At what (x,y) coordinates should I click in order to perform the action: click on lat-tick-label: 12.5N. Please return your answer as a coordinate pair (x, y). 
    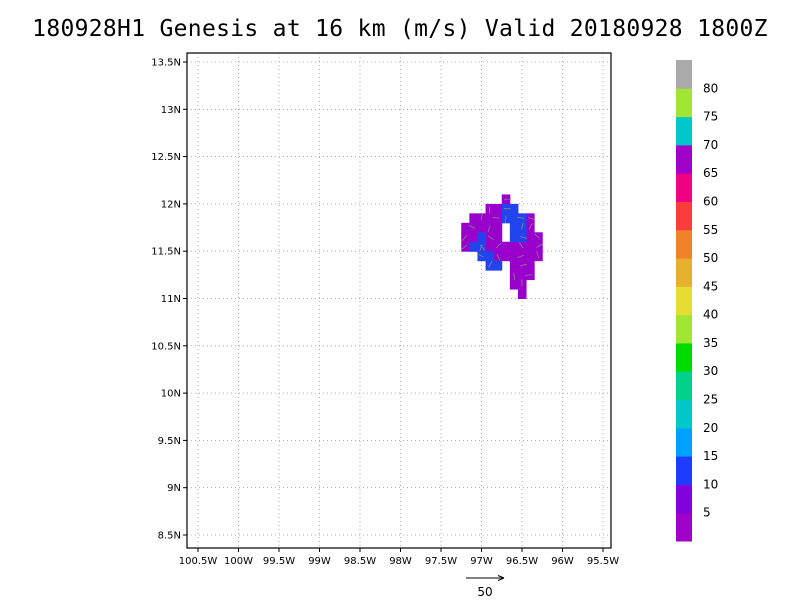
    Looking at the image, I should click on (166, 157).